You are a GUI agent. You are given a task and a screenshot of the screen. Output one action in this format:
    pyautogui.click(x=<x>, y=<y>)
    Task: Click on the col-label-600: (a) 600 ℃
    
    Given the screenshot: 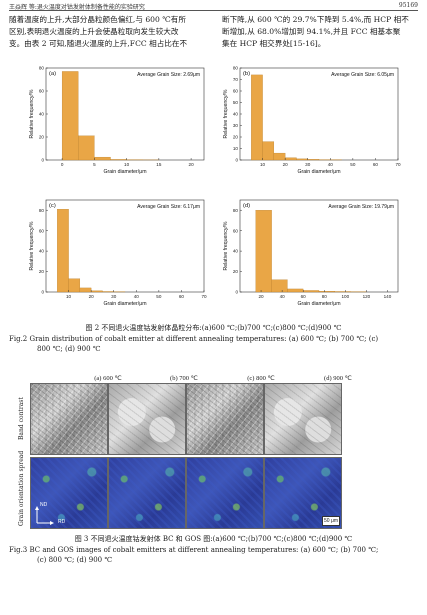 What is the action you would take?
    pyautogui.click(x=108, y=378)
    